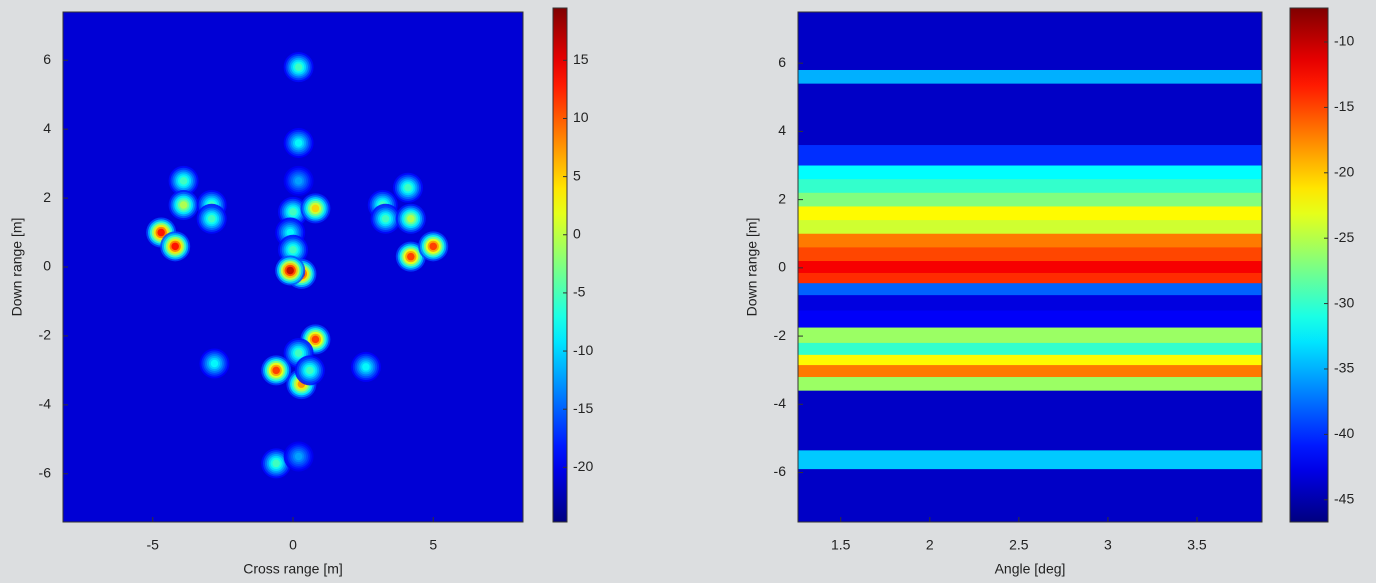 This screenshot has height=583, width=1376. What do you see at coordinates (1030, 569) in the screenshot?
I see `x-axis-label: Angle [deg]` at bounding box center [1030, 569].